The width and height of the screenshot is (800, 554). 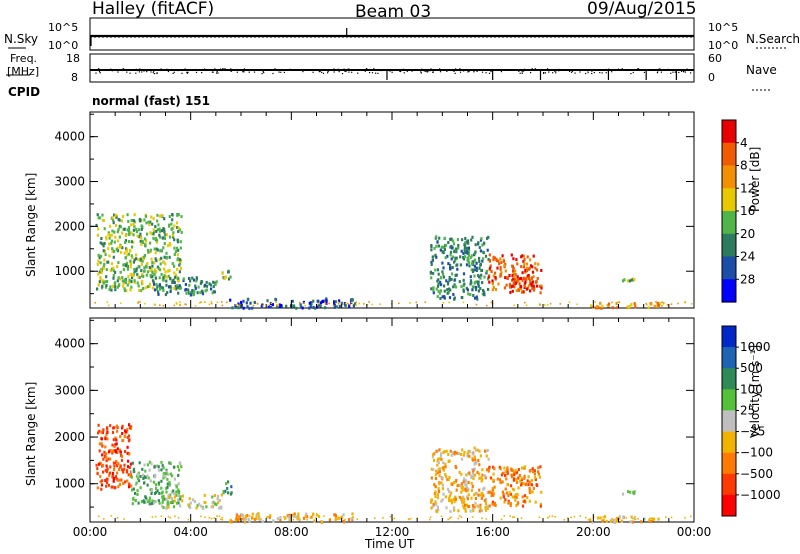 I want to click on colorbar-segment, so click(x=729, y=463).